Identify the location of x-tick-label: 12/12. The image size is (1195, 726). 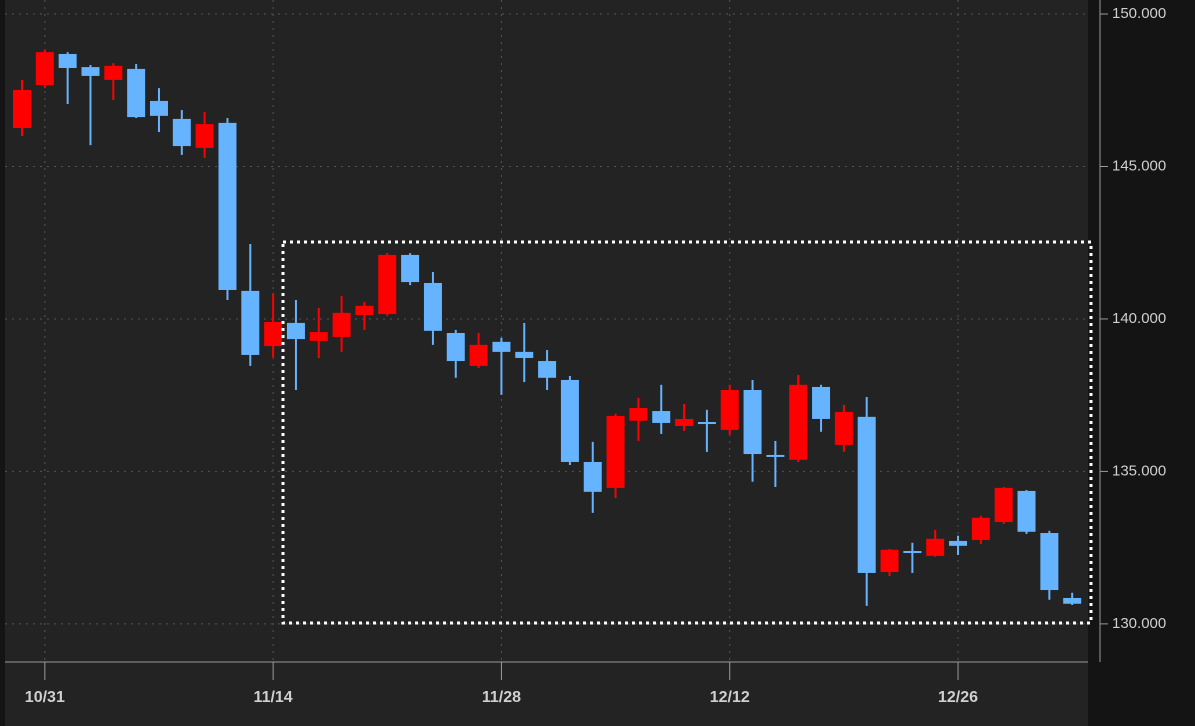
(730, 697).